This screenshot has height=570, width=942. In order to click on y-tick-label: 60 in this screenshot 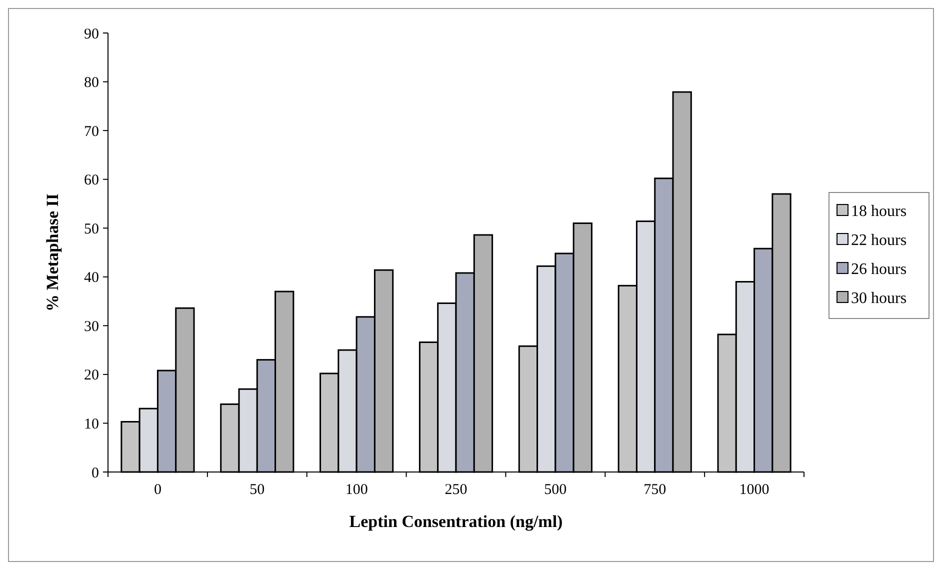, I will do `click(91, 180)`.